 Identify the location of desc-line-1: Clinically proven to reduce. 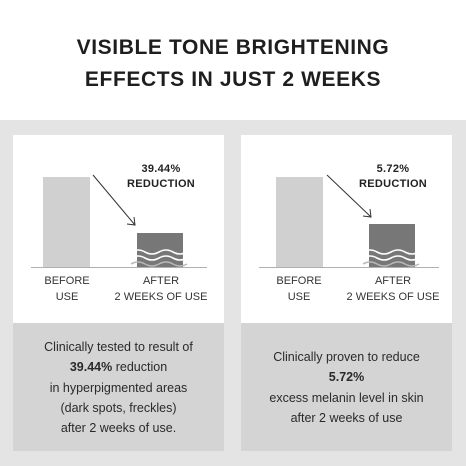
(346, 357).